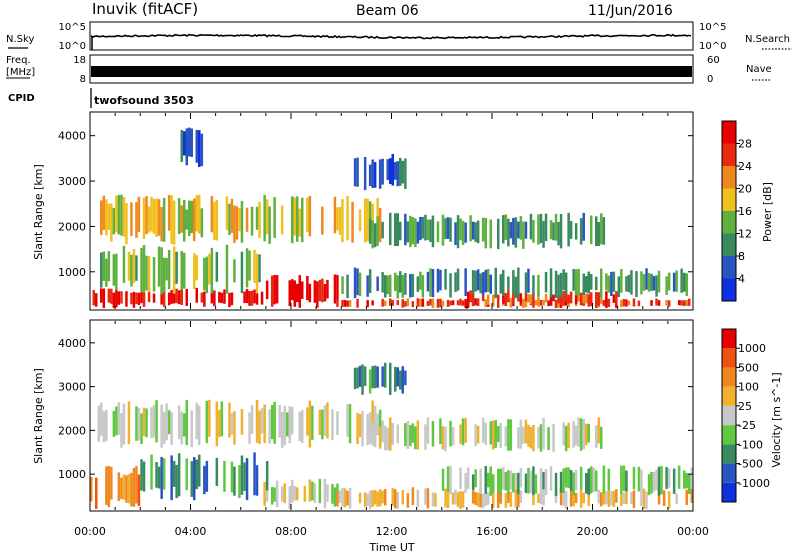 This screenshot has height=554, width=800. What do you see at coordinates (710, 79) in the screenshot?
I see `nave-tick-bottom: 0` at bounding box center [710, 79].